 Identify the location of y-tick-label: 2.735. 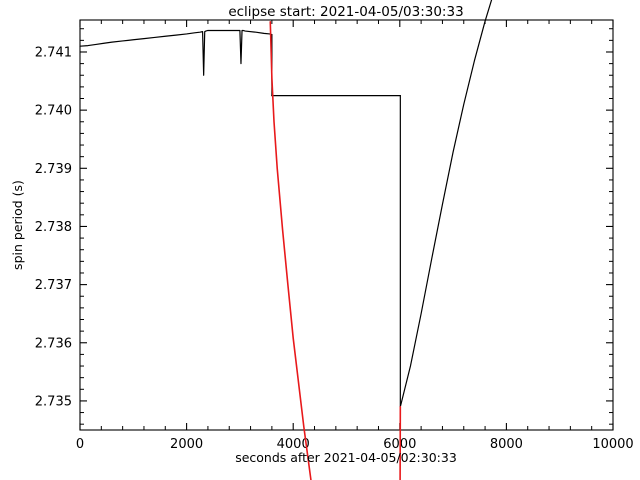
(53, 401).